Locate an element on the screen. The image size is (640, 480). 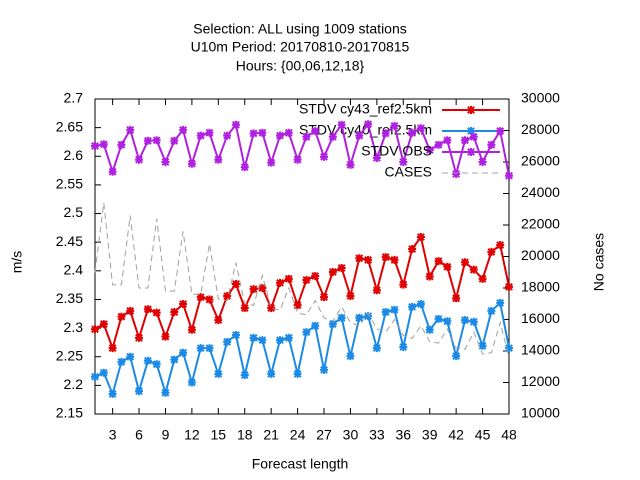
x-tick-label: 33 is located at coordinates (377, 435).